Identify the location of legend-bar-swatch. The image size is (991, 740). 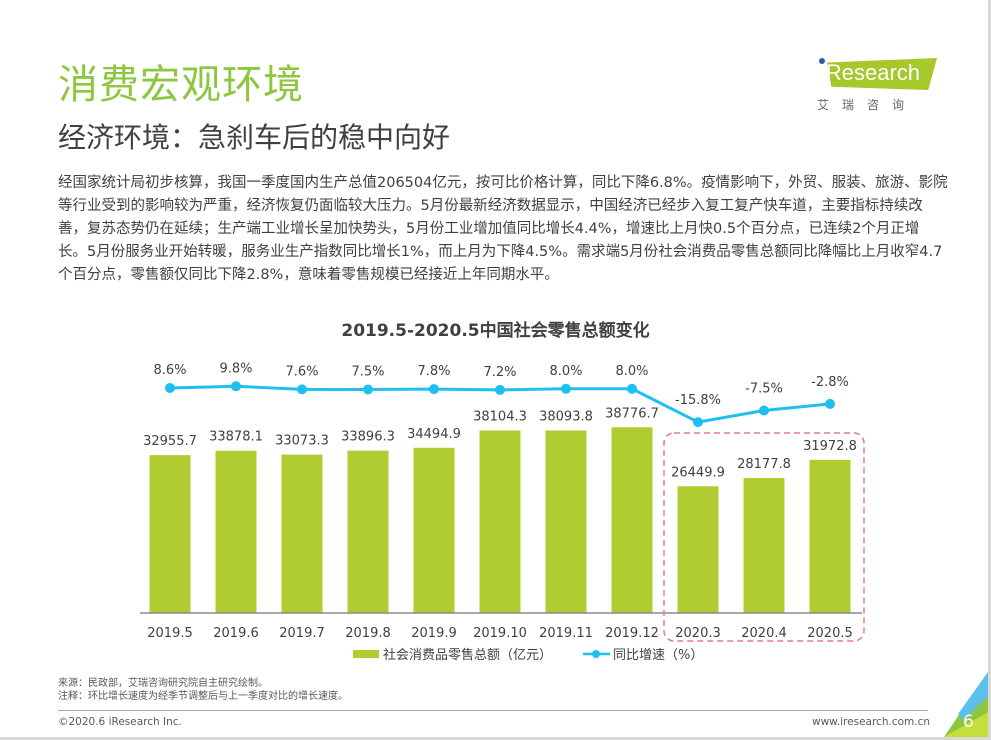
(366, 654).